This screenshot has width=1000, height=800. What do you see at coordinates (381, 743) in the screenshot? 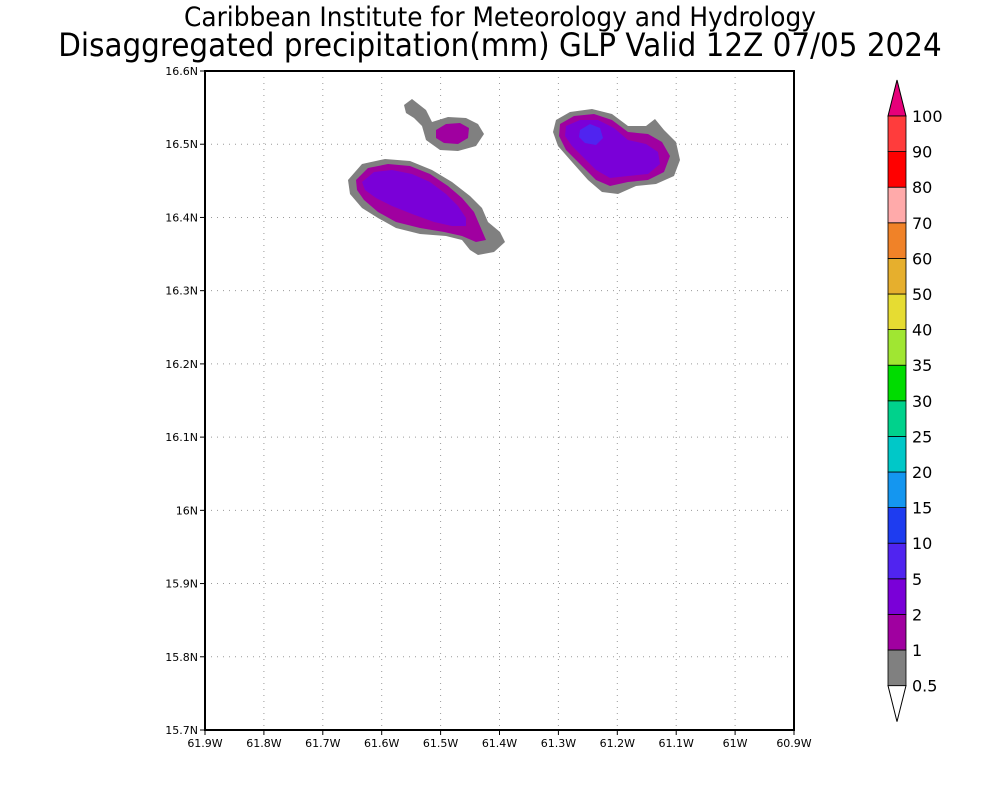
I see `lon-tick-label: 61.6W` at bounding box center [381, 743].